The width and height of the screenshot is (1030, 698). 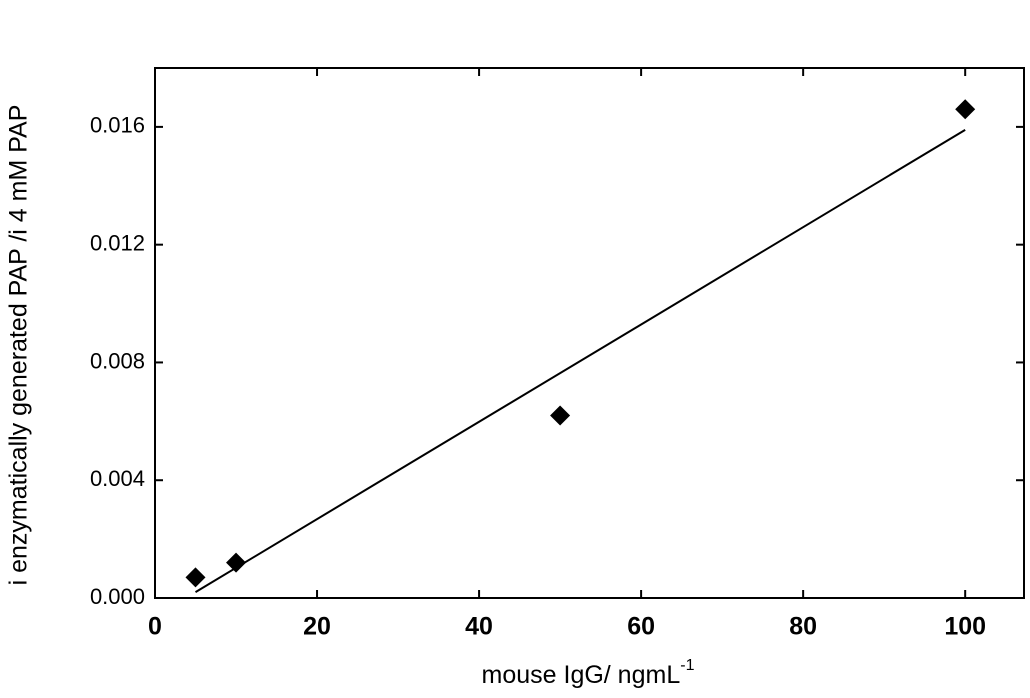 What do you see at coordinates (117, 242) in the screenshot?
I see `y-tick-label: 0.012` at bounding box center [117, 242].